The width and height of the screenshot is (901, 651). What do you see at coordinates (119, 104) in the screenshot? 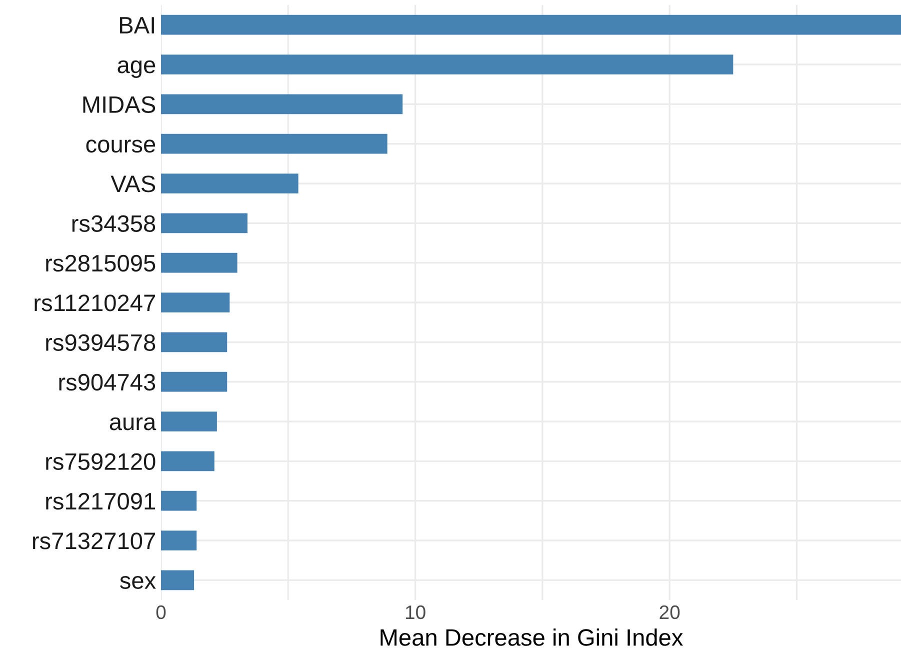
I see `y-tick-label: MIDAS` at bounding box center [119, 104].